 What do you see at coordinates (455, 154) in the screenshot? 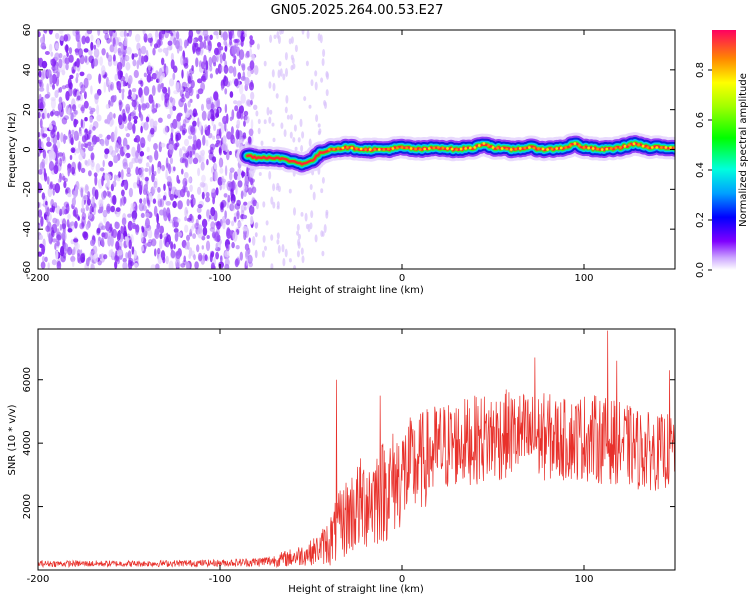
I see `spectrogram-ridge` at bounding box center [455, 154].